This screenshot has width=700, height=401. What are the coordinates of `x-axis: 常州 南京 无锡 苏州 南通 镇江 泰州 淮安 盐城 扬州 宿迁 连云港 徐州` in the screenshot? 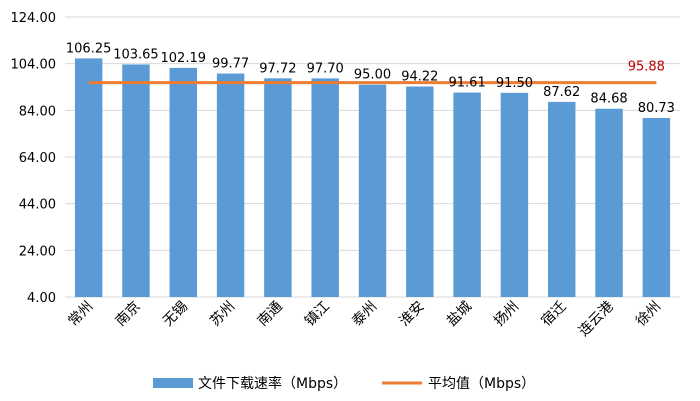 It's located at (364, 319).